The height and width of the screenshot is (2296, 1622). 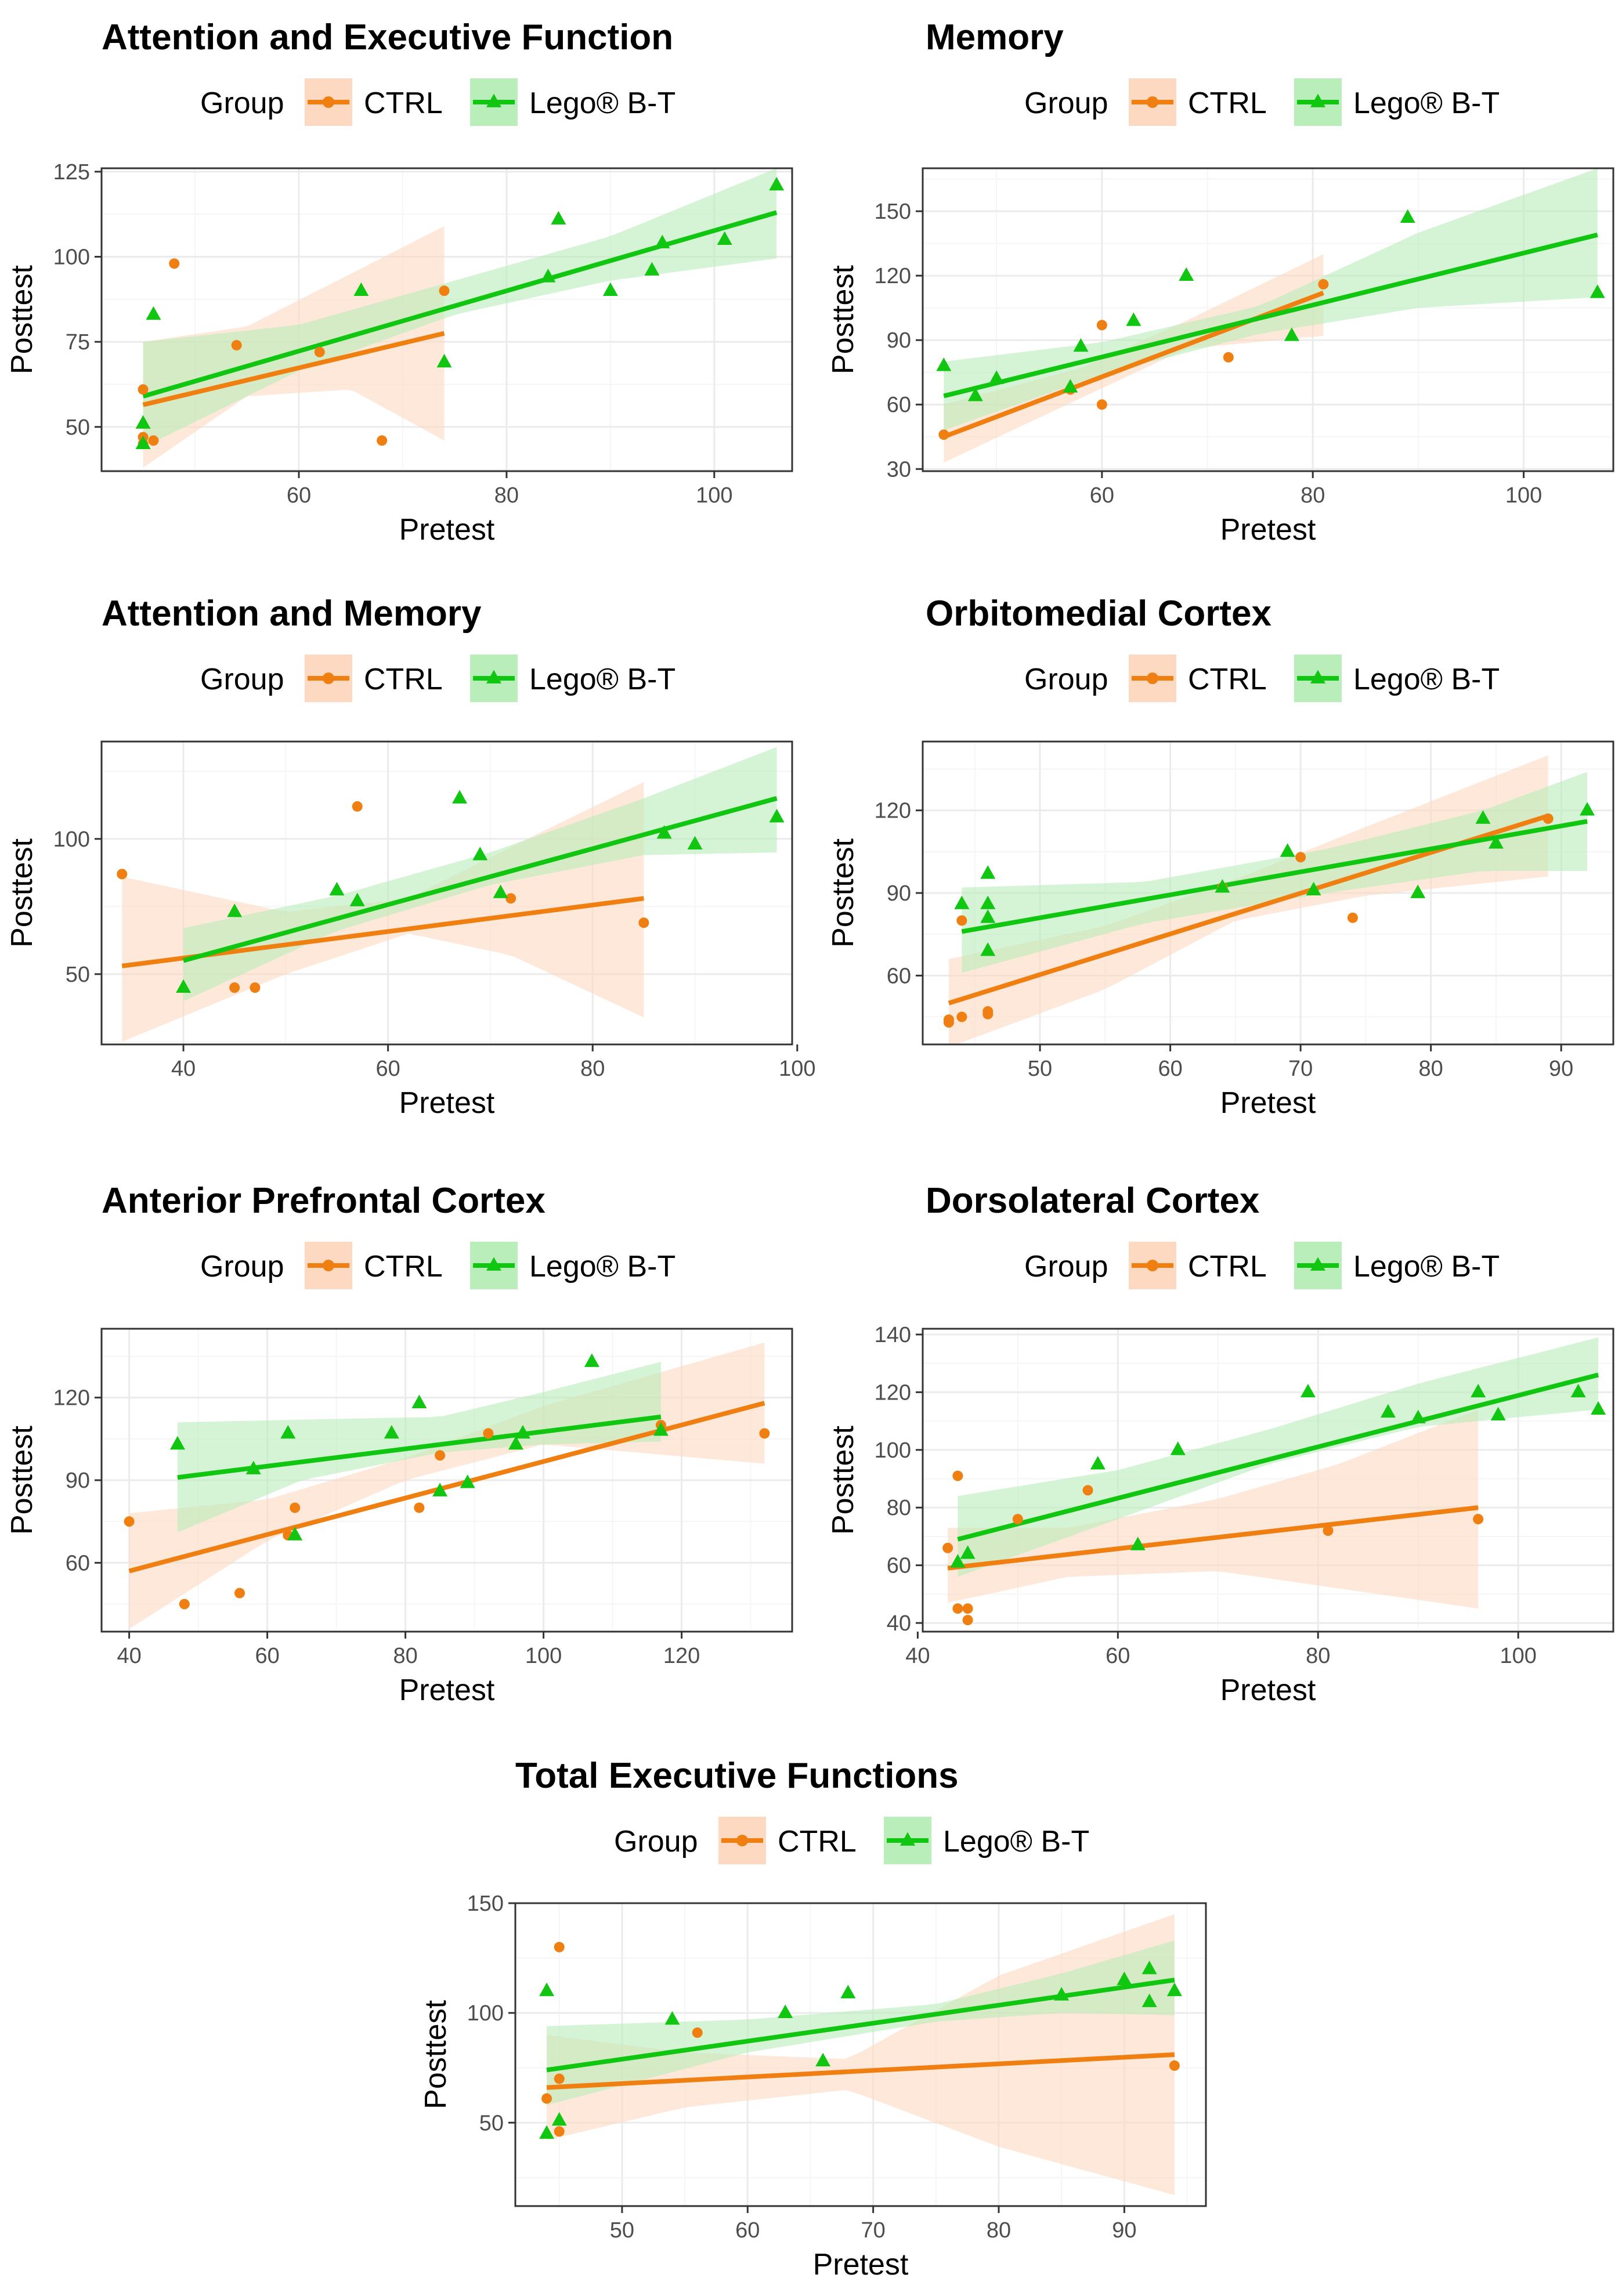 What do you see at coordinates (183, 1069) in the screenshot?
I see `x-tick-label: 40` at bounding box center [183, 1069].